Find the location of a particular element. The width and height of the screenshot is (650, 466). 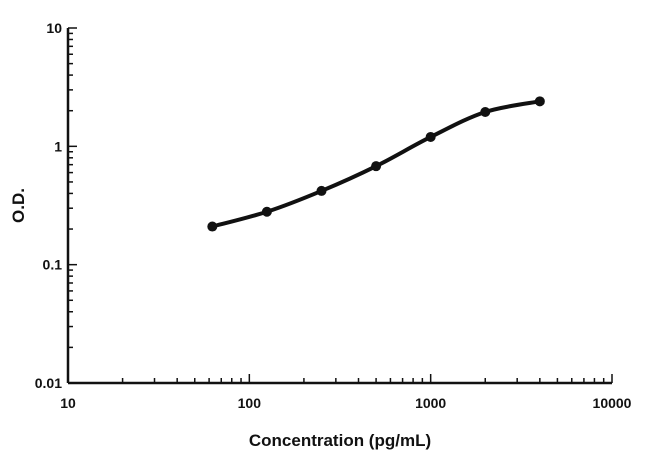

y-tick-label: 0.1 is located at coordinates (53, 265).